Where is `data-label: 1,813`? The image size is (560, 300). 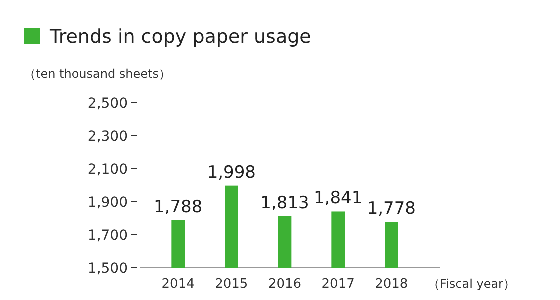 data-label: 1,813 is located at coordinates (285, 203).